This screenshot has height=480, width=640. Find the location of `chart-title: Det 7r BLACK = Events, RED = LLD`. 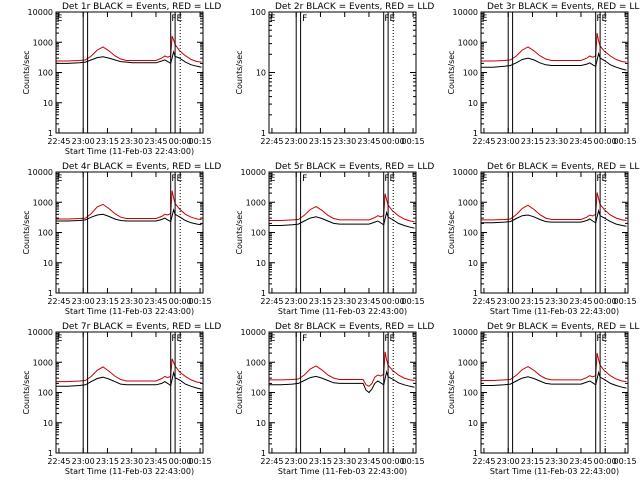

chart-title: Det 7r BLACK = Events, RED = LLD is located at coordinates (141, 327).